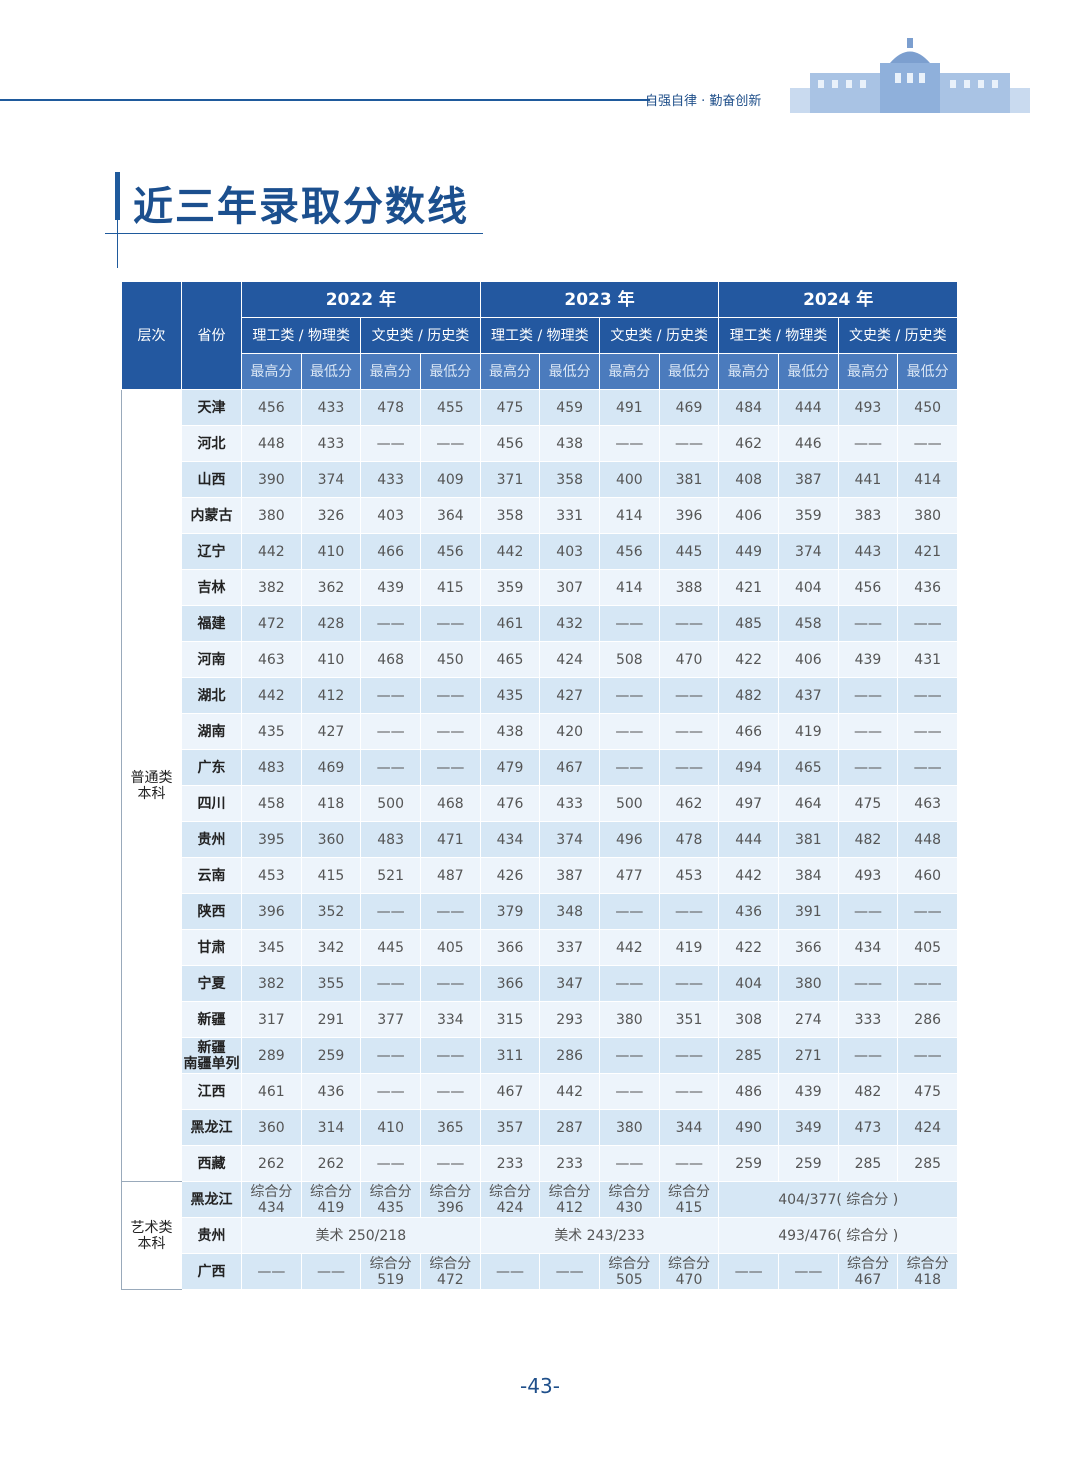 Image resolution: width=1080 pixels, height=1466 pixels. I want to click on score-cell: 综合分 415, so click(689, 1199).